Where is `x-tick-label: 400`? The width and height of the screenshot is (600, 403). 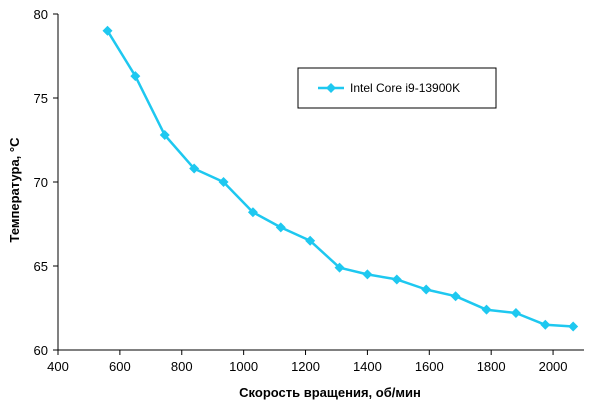 x-tick-label: 400 is located at coordinates (58, 366).